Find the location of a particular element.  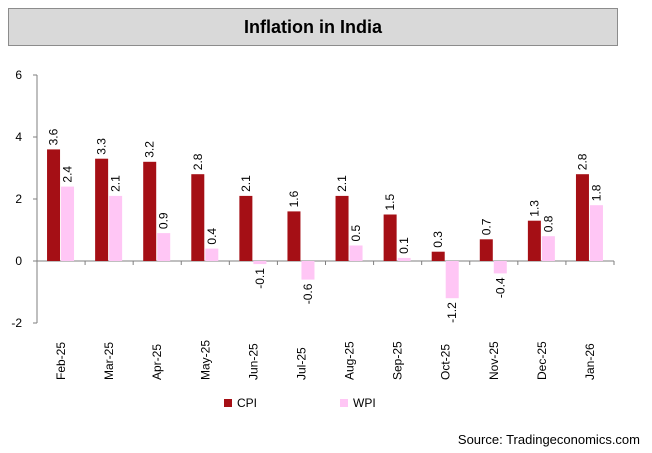

legend-label-wpi: WPI is located at coordinates (364, 403).